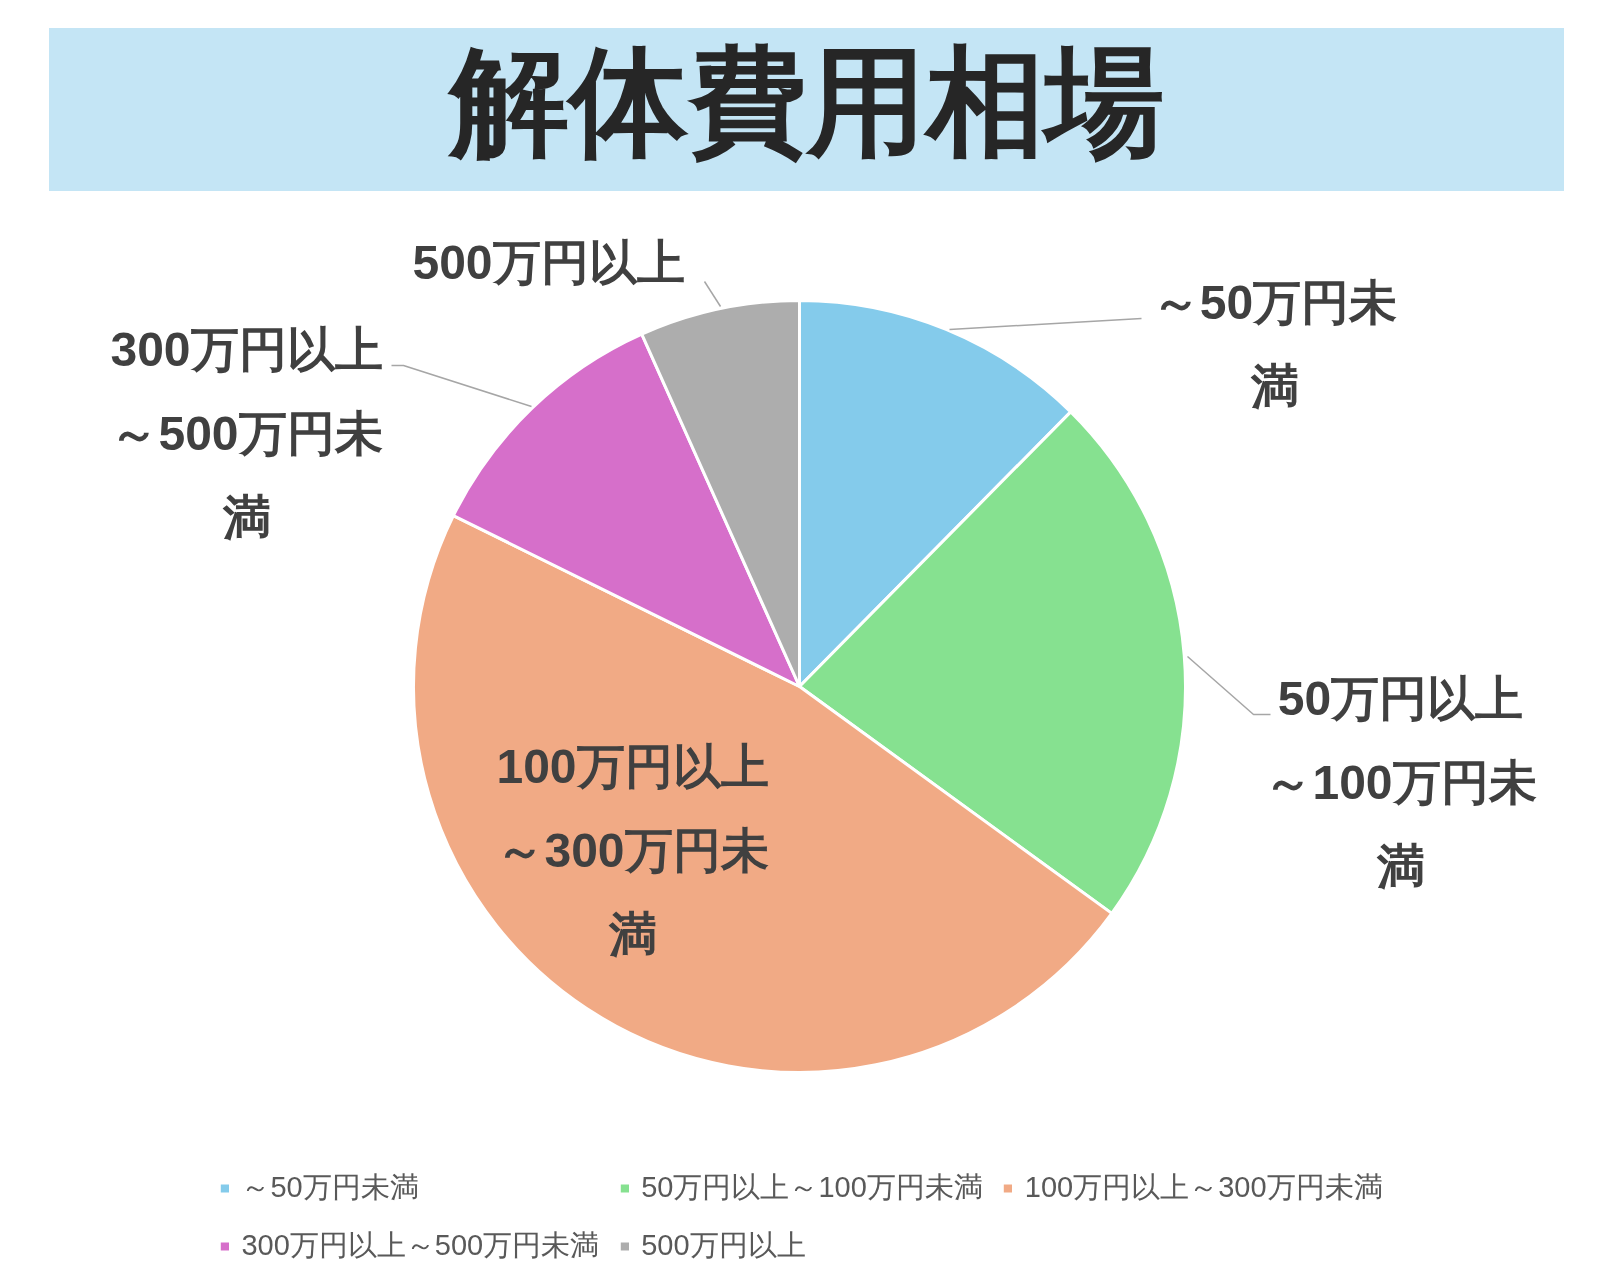 The image size is (1600, 1280). I want to click on legend-label: 50万円以上～100万円未満, so click(812, 1187).